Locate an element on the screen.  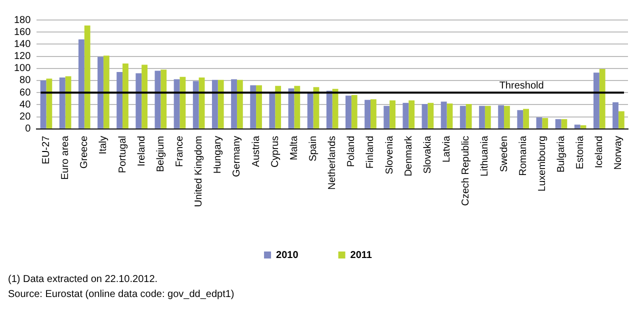
x-tick-label: Netherlands is located at coordinates (332, 163).